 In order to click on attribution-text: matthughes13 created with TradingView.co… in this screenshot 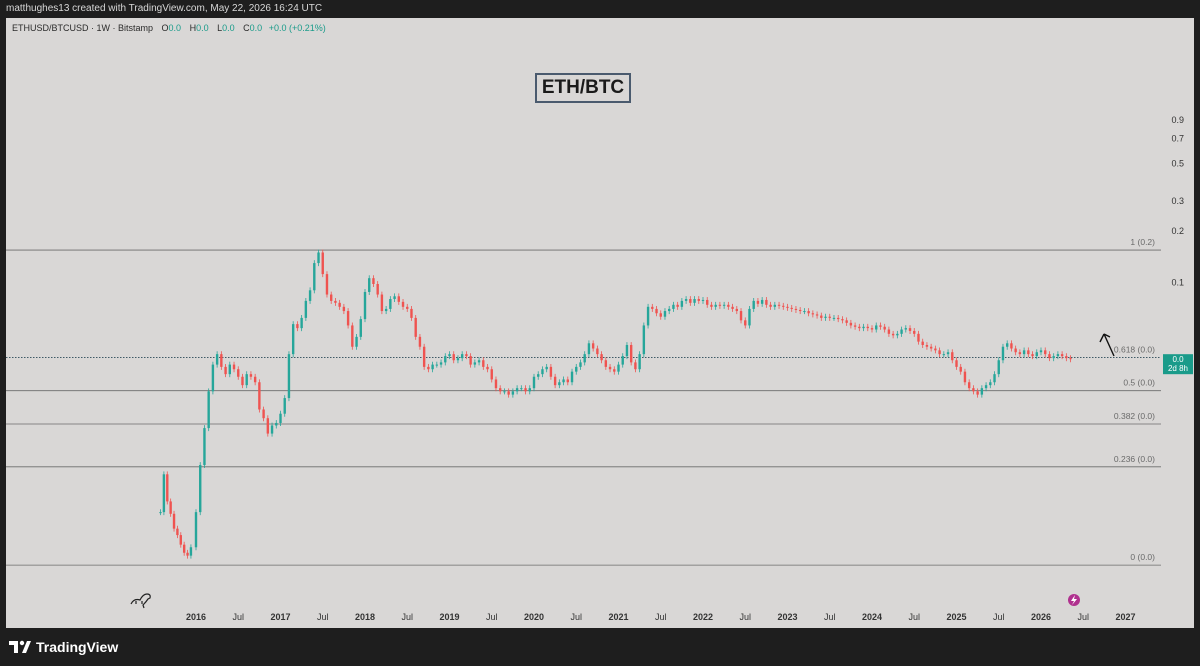, I will do `click(164, 8)`.